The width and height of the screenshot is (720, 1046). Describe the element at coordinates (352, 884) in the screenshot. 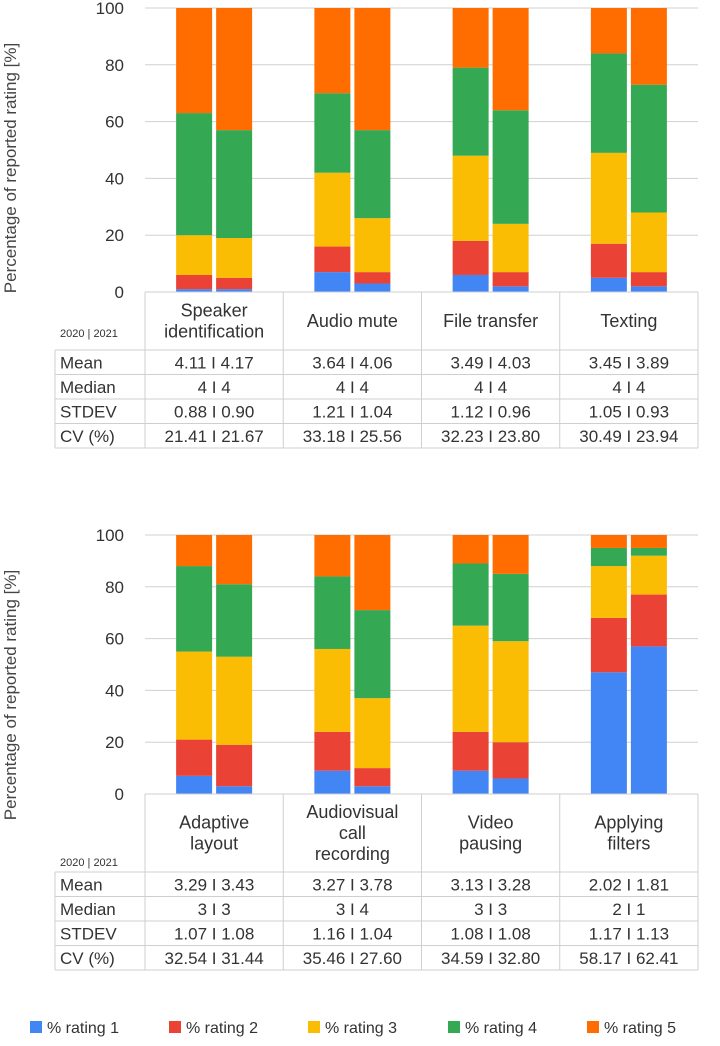

I see `stat-cell: 3.27 I 3.78` at that location.